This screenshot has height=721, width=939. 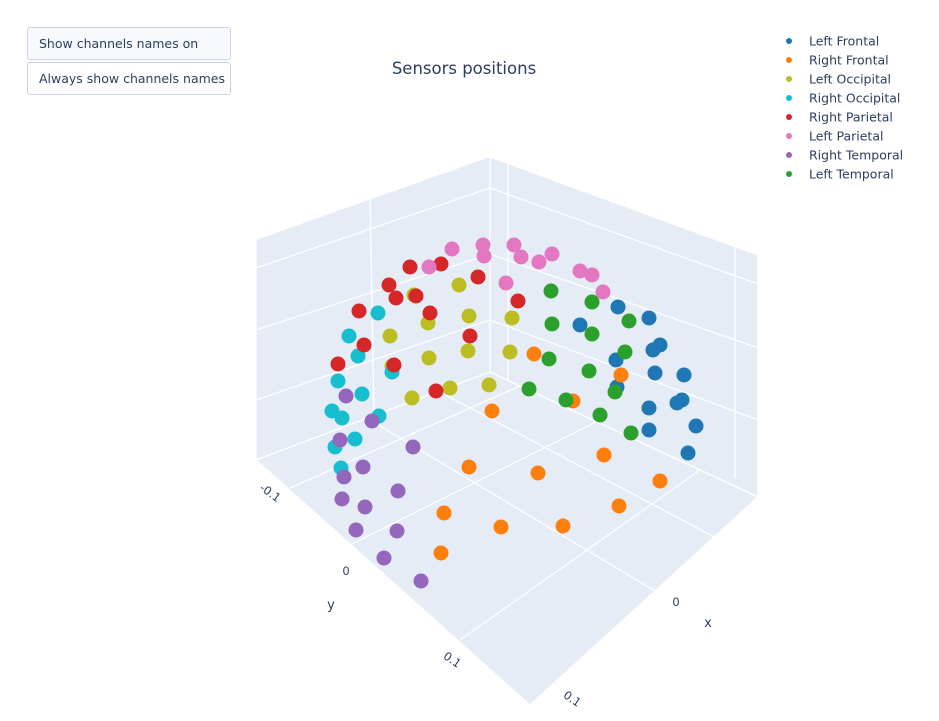 I want to click on always-show-names-button: Always show channels names, so click(x=129, y=78).